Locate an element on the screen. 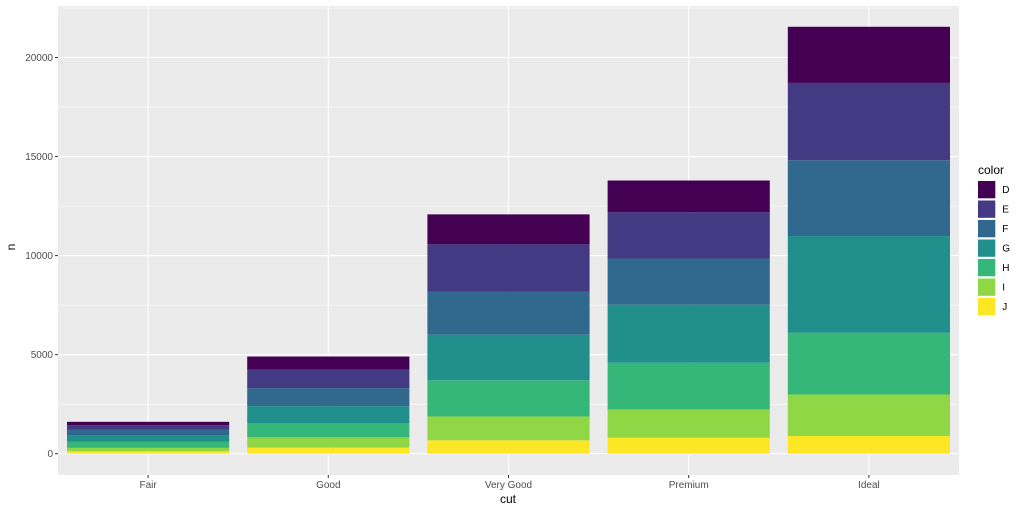 This screenshot has width=1024, height=512. x-tick-label: Premium is located at coordinates (689, 485).